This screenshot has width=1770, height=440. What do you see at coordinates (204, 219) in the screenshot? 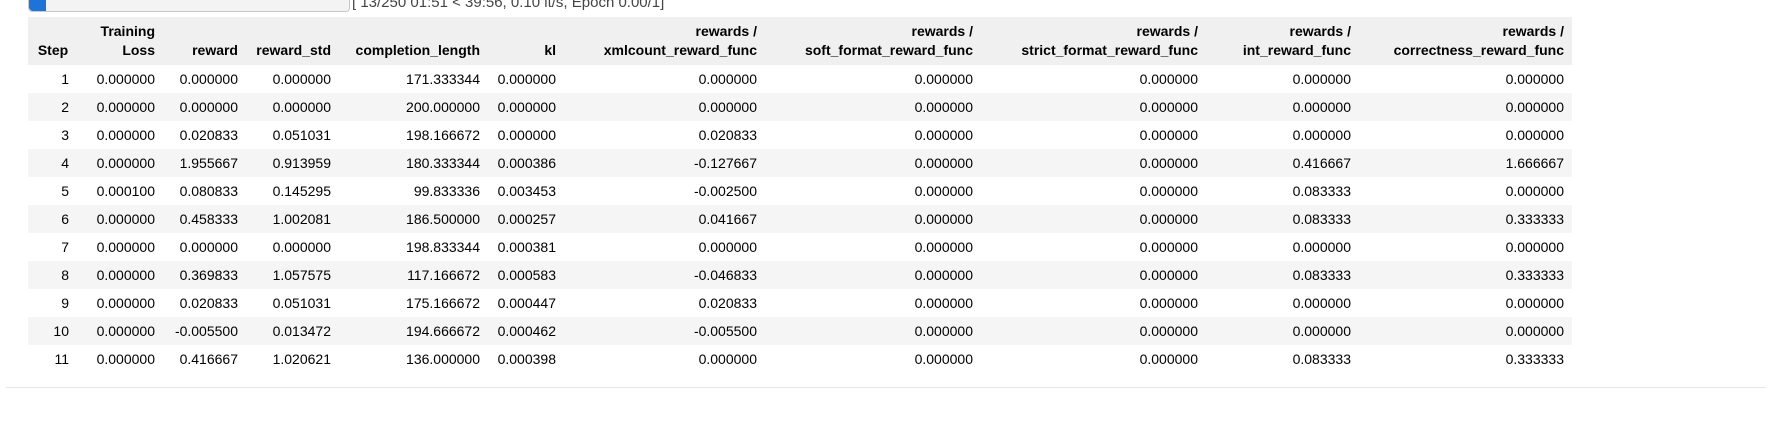
I see `metric-cell: 0.458333` at bounding box center [204, 219].